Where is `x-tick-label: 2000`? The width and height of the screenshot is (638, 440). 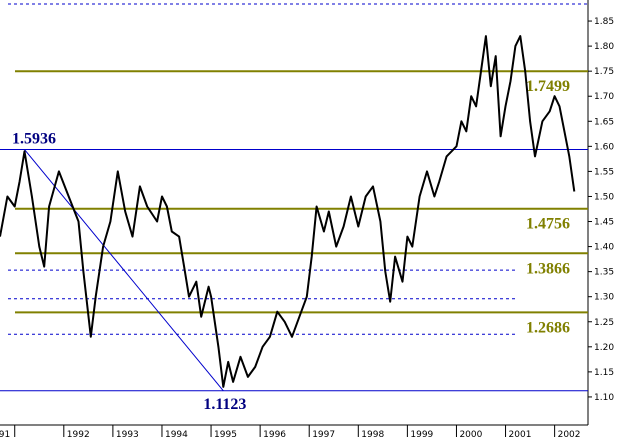 x-tick-label: 2000 is located at coordinates (470, 435).